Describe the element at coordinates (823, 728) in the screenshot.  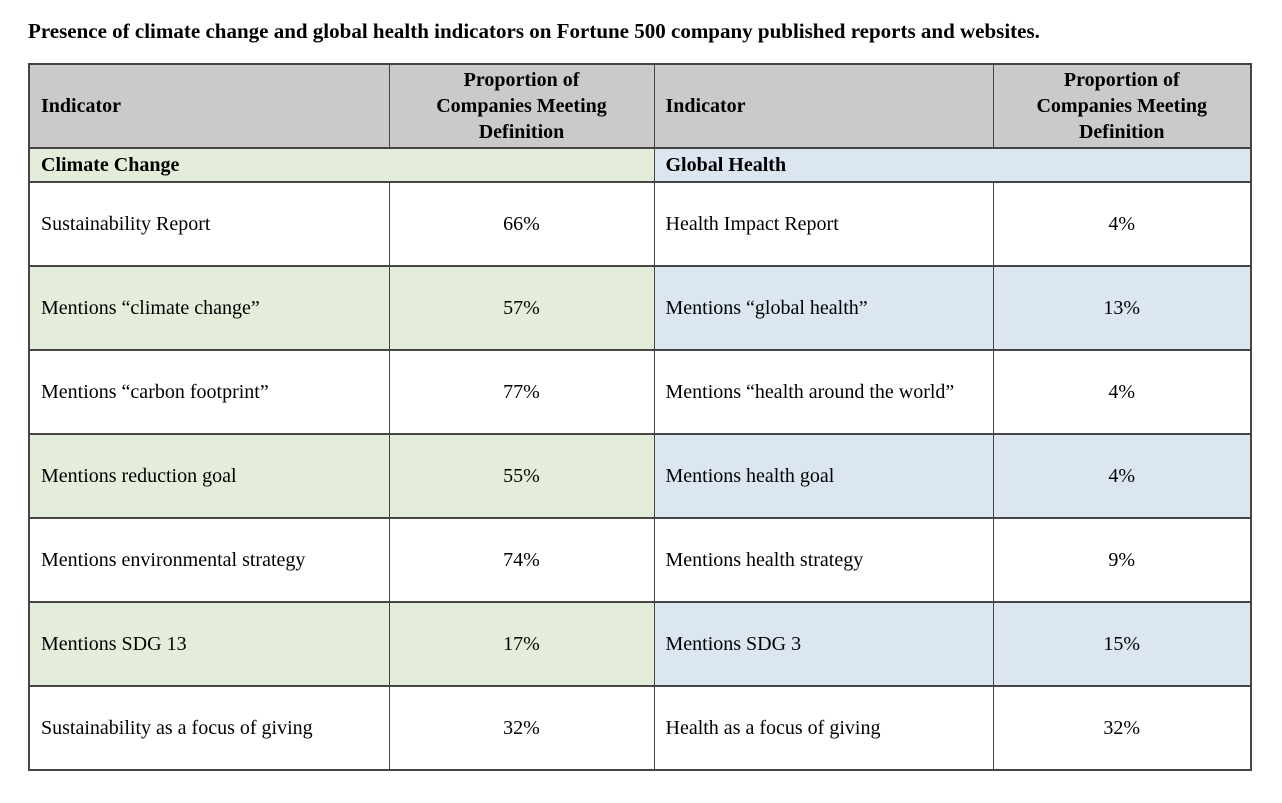
I see `indicator-cell: Health as a focus of giving` at that location.